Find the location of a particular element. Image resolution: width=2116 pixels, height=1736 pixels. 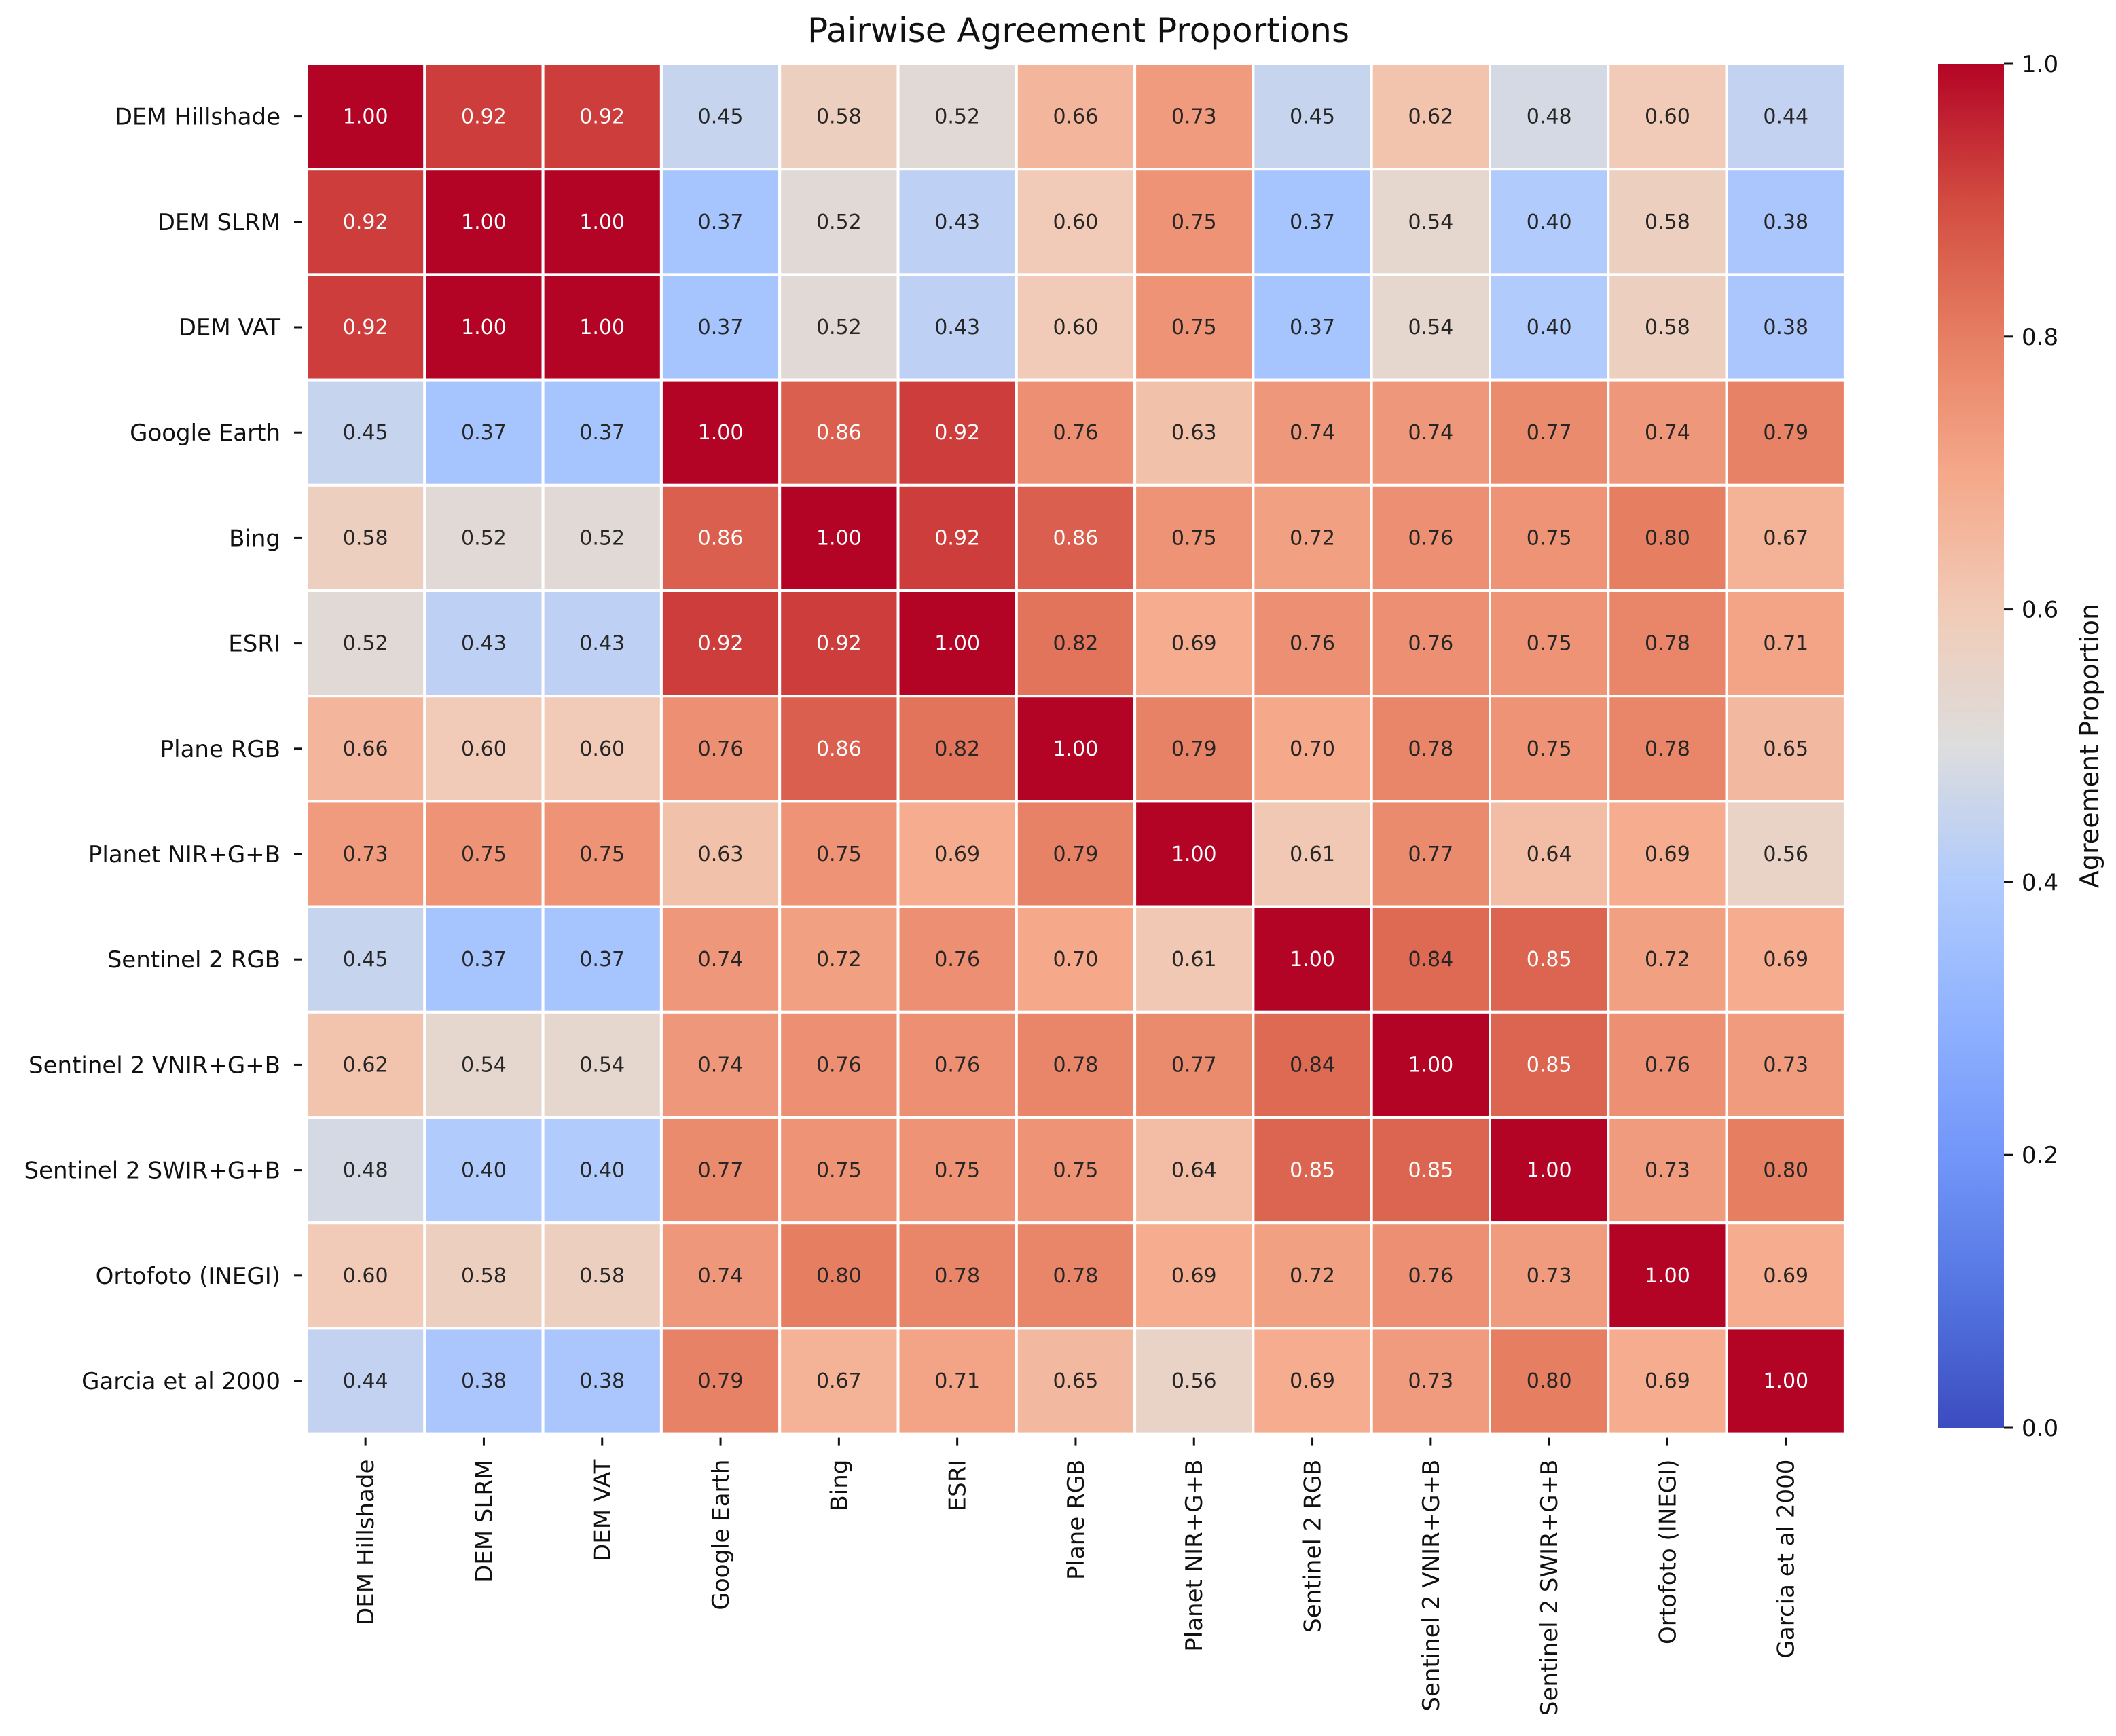

cell-value-label: 0.84 is located at coordinates (1431, 960).